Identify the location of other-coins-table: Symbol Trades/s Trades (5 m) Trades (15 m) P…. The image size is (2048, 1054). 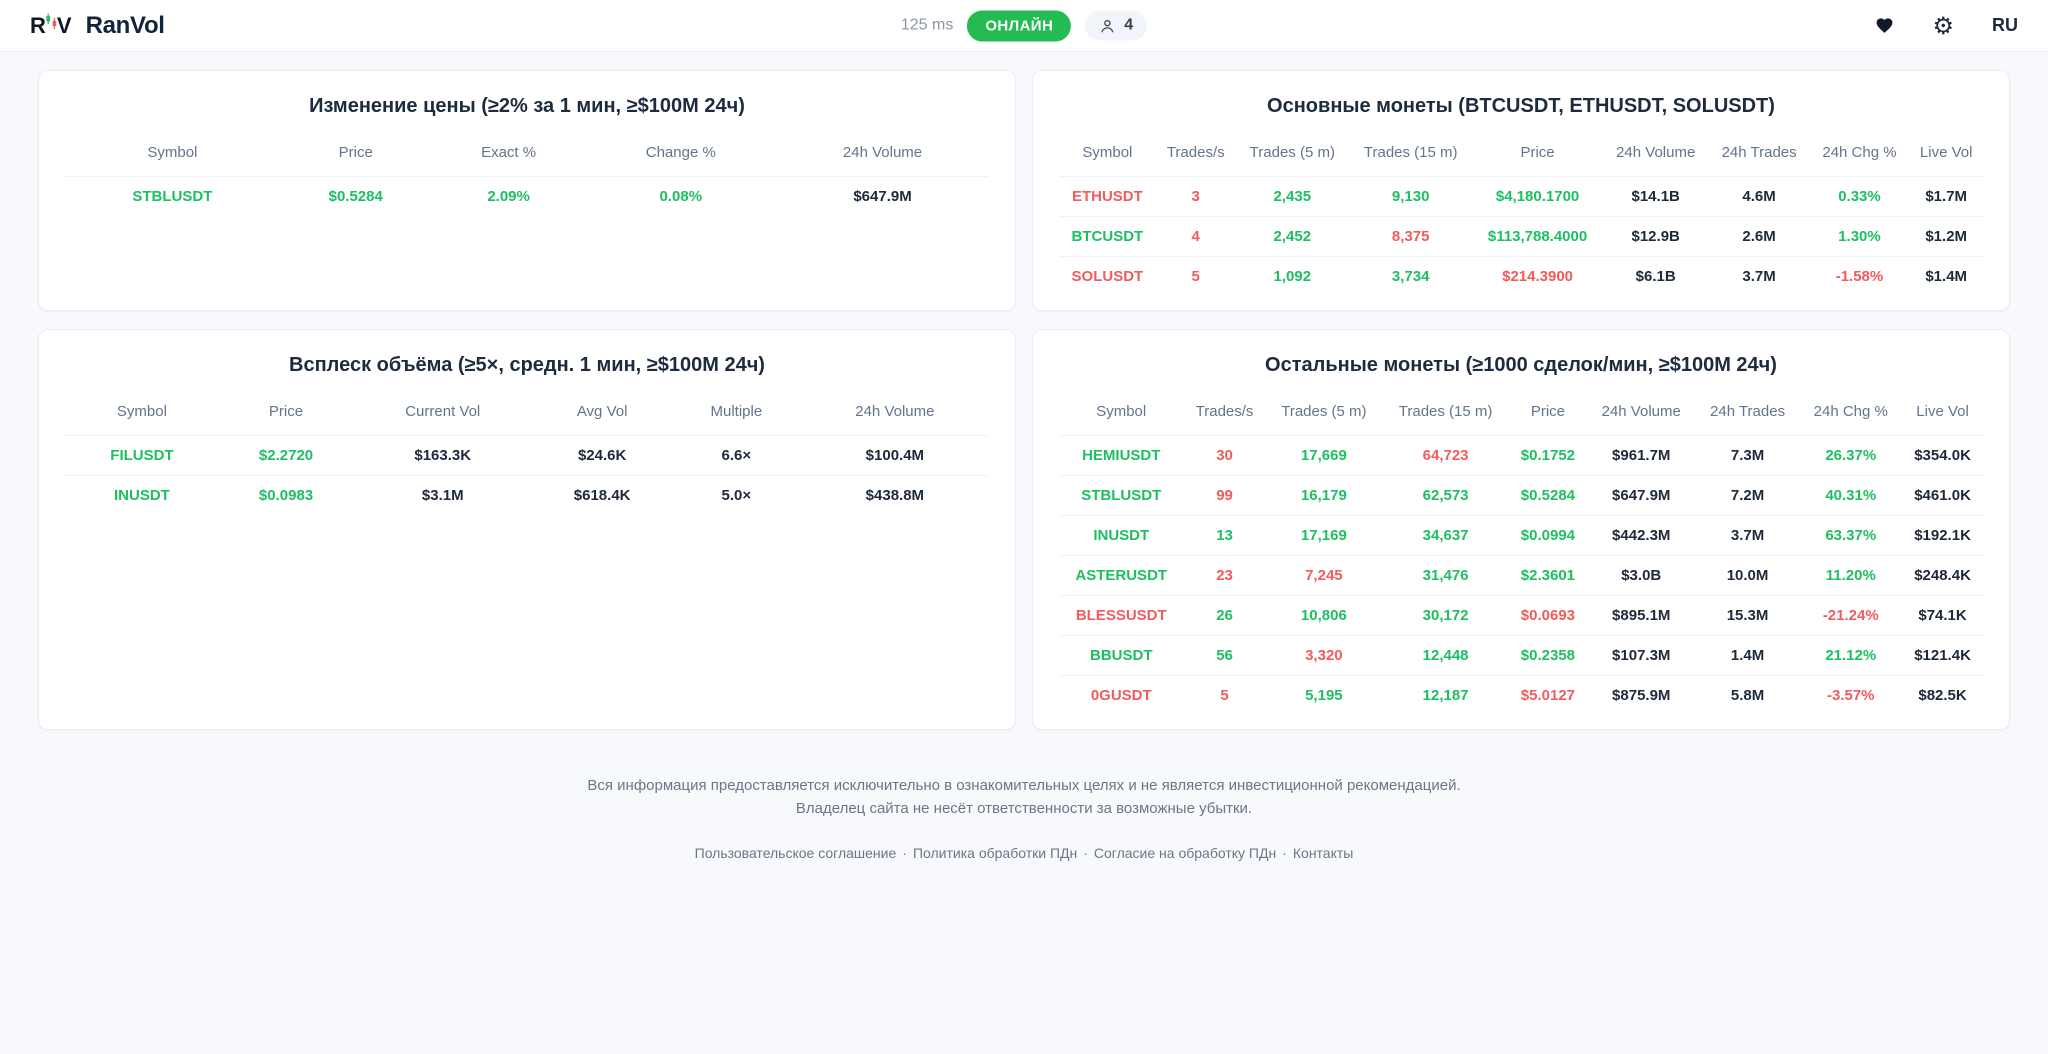
(1521, 555).